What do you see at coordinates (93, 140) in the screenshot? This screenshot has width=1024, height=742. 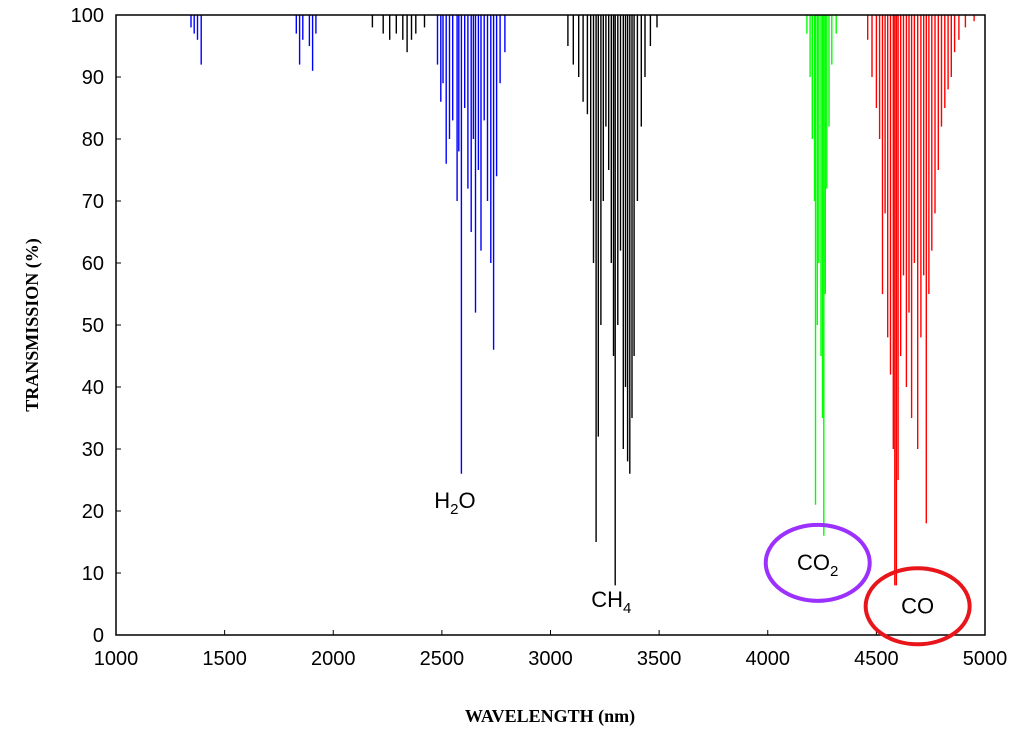 I see `y-tick-label: 80` at bounding box center [93, 140].